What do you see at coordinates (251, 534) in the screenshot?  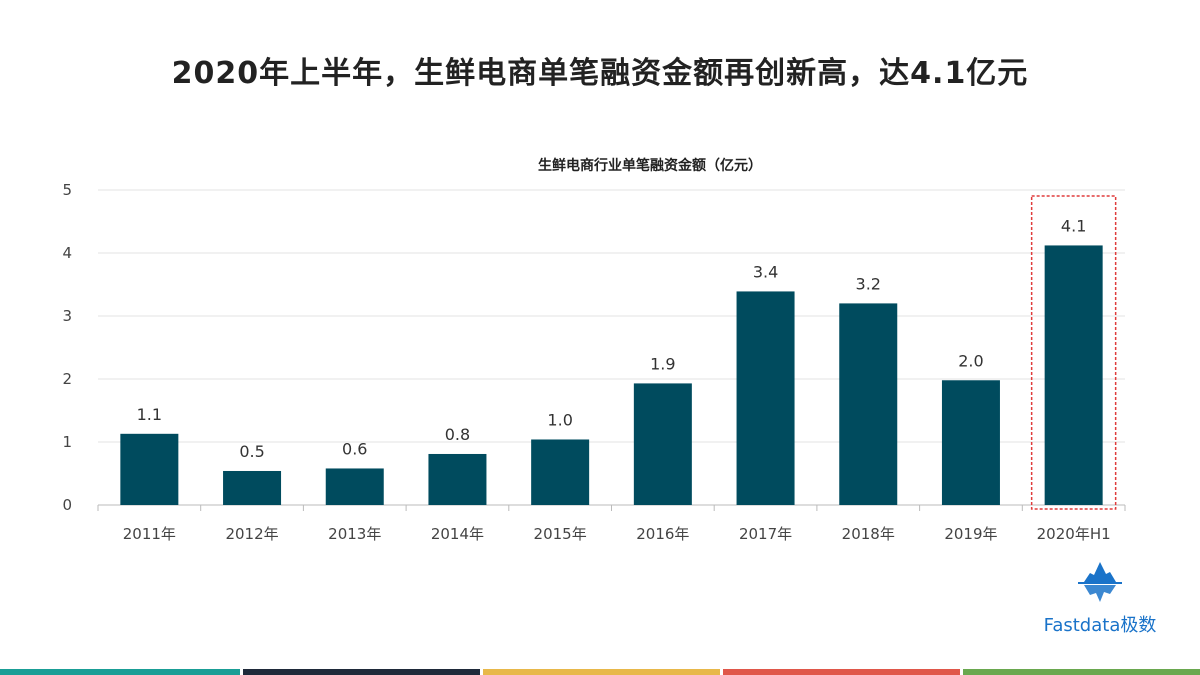 I see `x-tick-label: 2012年` at bounding box center [251, 534].